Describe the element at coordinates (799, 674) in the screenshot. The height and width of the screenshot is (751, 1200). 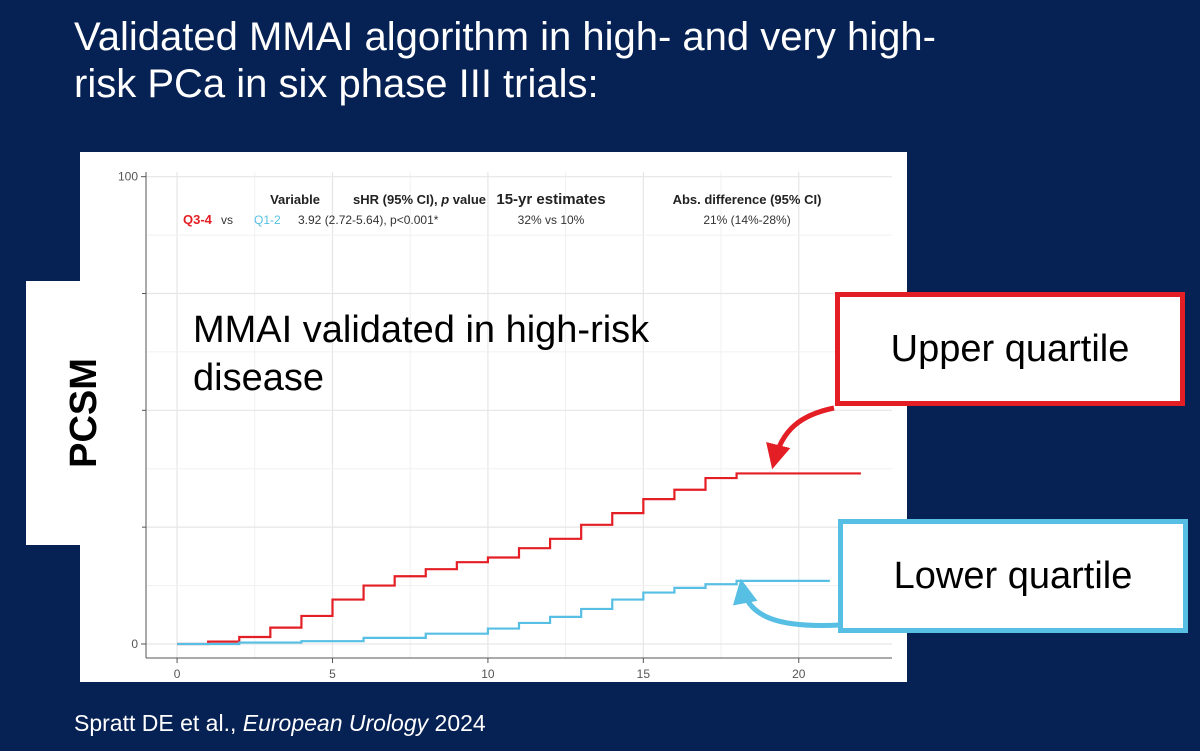
I see `x-tick-label: 20` at that location.